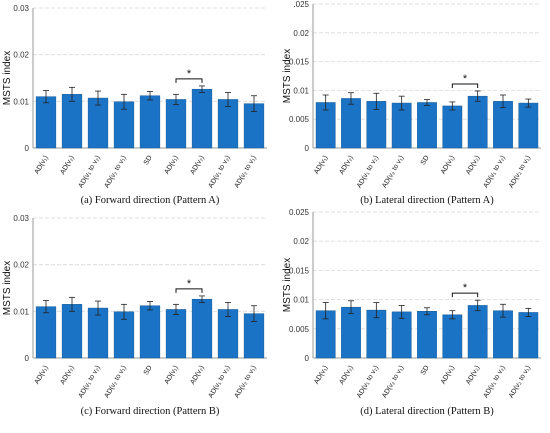 The width and height of the screenshot is (550, 433). What do you see at coordinates (150, 411) in the screenshot?
I see `chart-caption: (c) Forward direction (Pattern B)` at bounding box center [150, 411].